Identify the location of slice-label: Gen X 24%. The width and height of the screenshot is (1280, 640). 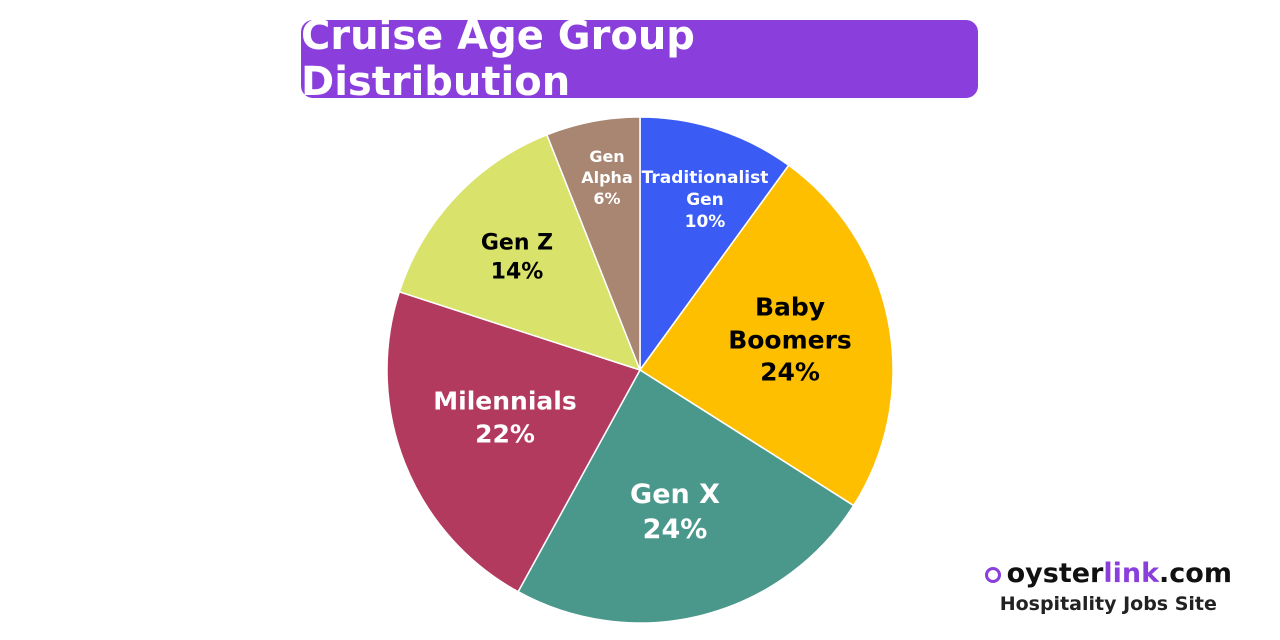
(675, 512).